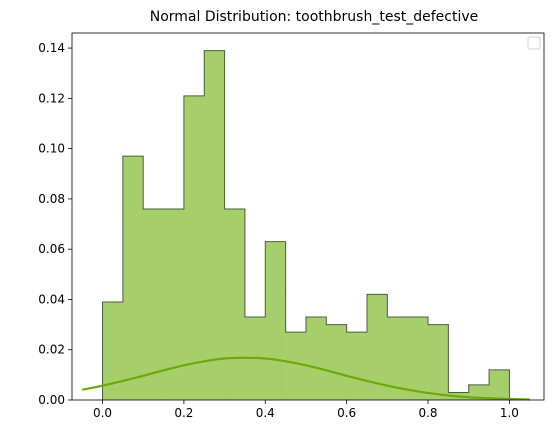  Describe the element at coordinates (51, 199) in the screenshot. I see `y-tick-label: 0.08` at that location.